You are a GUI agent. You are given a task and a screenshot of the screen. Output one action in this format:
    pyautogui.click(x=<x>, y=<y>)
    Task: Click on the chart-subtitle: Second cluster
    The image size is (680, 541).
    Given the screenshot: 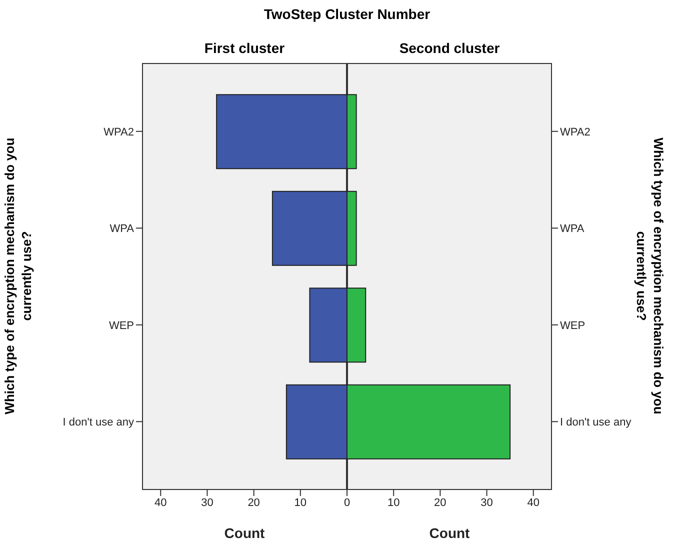 What is the action you would take?
    pyautogui.click(x=449, y=48)
    